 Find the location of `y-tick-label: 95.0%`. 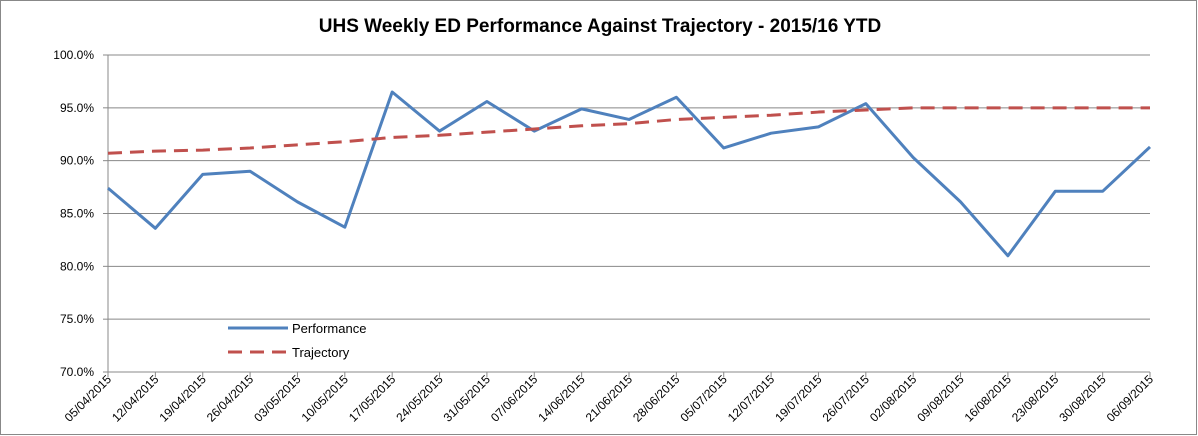

y-tick-label: 95.0% is located at coordinates (77, 108).